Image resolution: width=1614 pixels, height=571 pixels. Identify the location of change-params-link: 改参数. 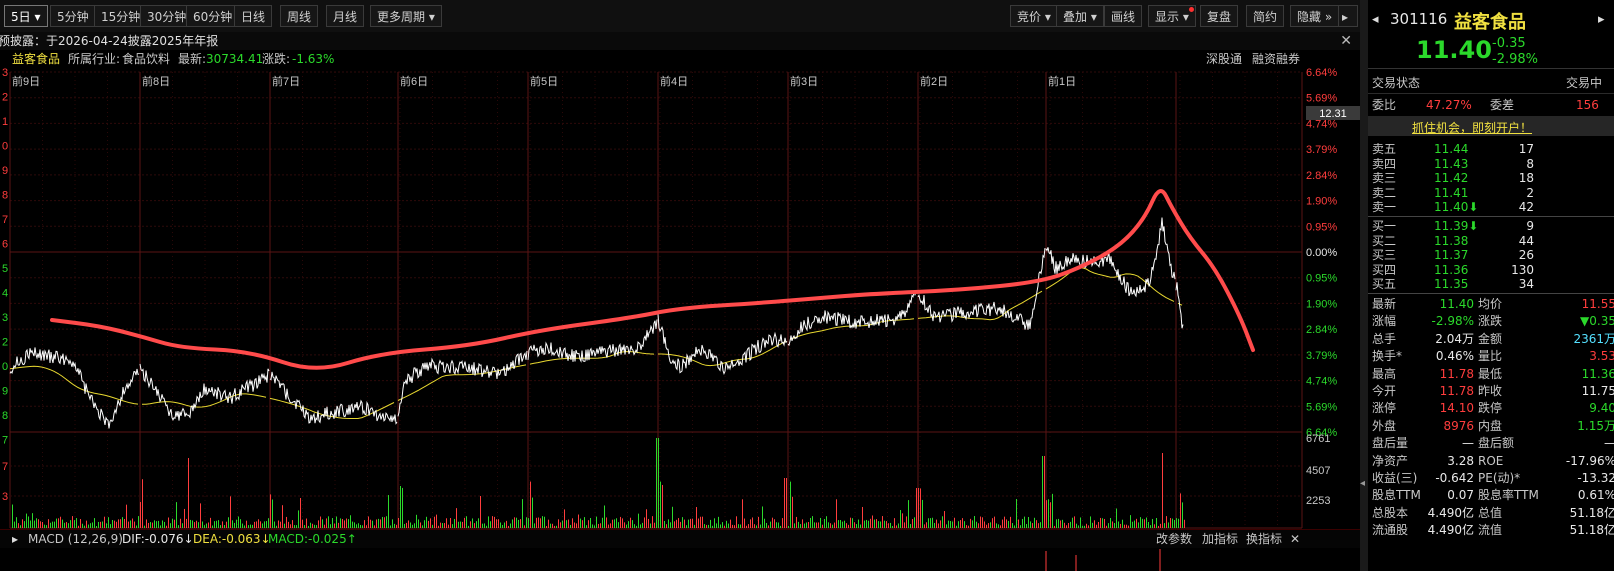
(1174, 539).